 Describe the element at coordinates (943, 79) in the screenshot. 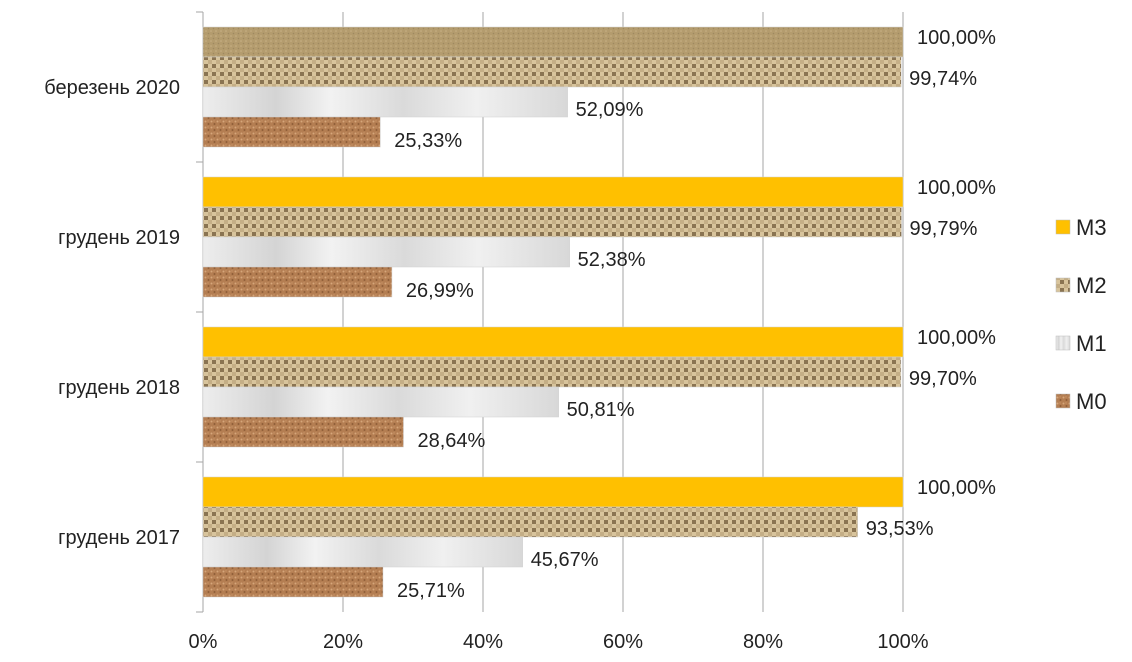

I see `data-label-m2: 99,74%` at that location.